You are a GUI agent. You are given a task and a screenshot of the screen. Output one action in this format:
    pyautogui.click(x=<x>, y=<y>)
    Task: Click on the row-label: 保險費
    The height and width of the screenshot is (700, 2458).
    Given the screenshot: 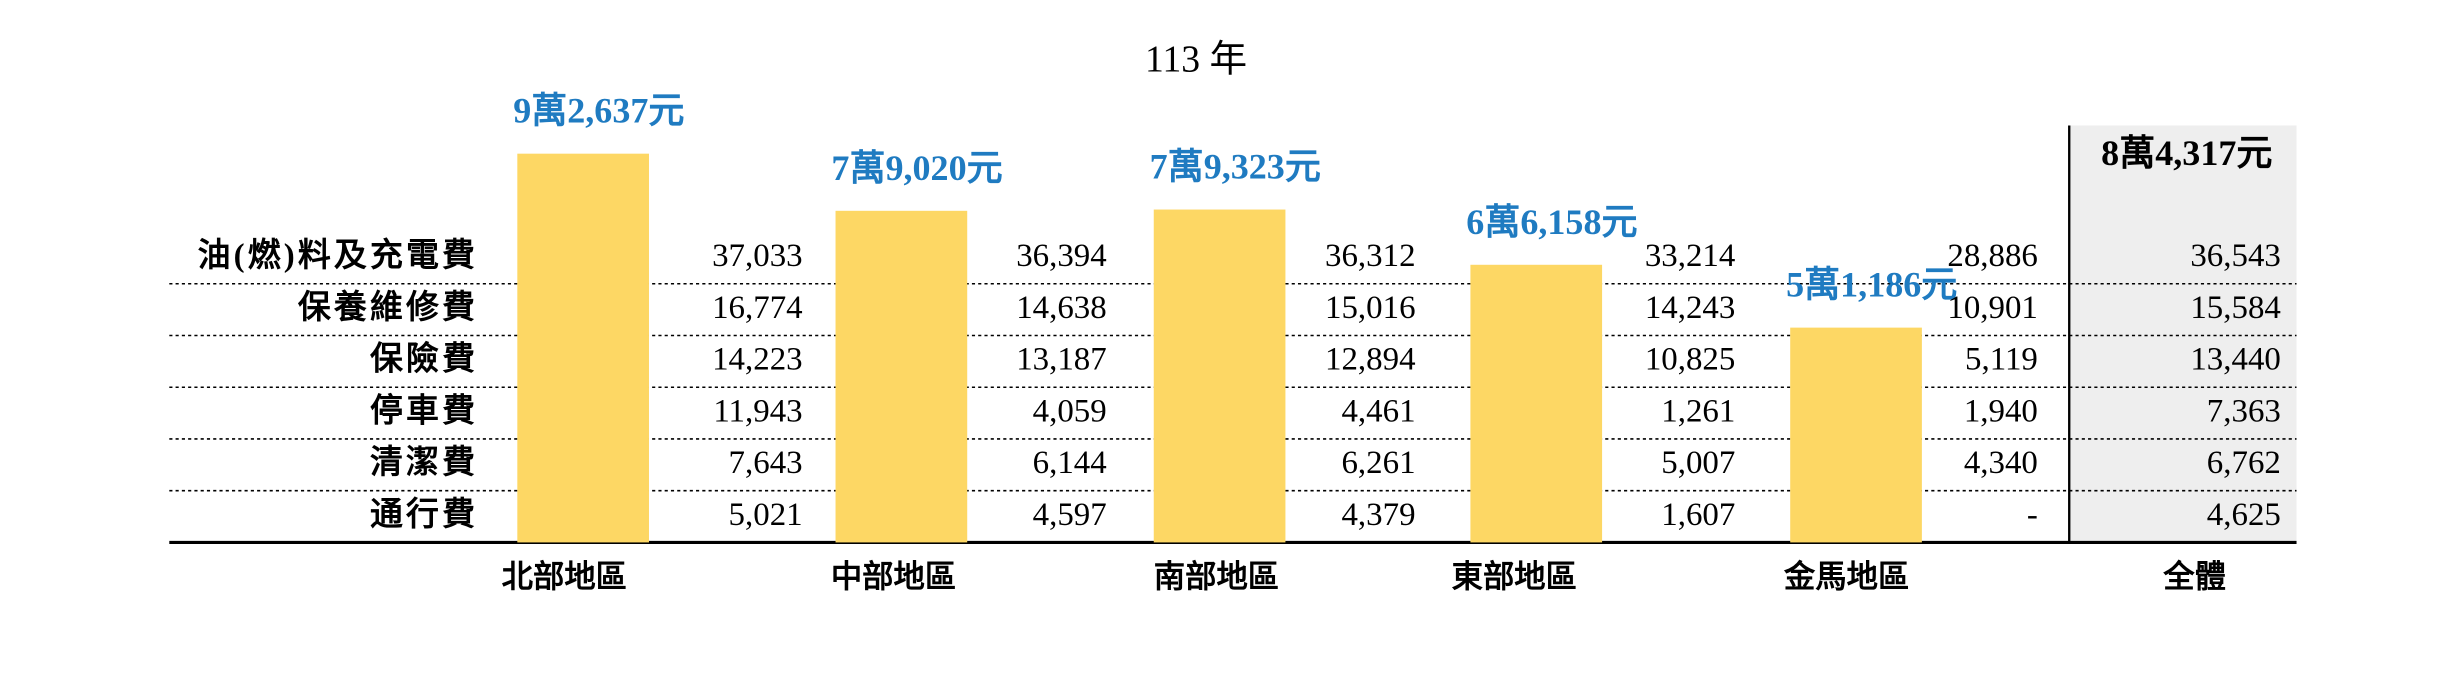 What is the action you would take?
    pyautogui.click(x=424, y=359)
    